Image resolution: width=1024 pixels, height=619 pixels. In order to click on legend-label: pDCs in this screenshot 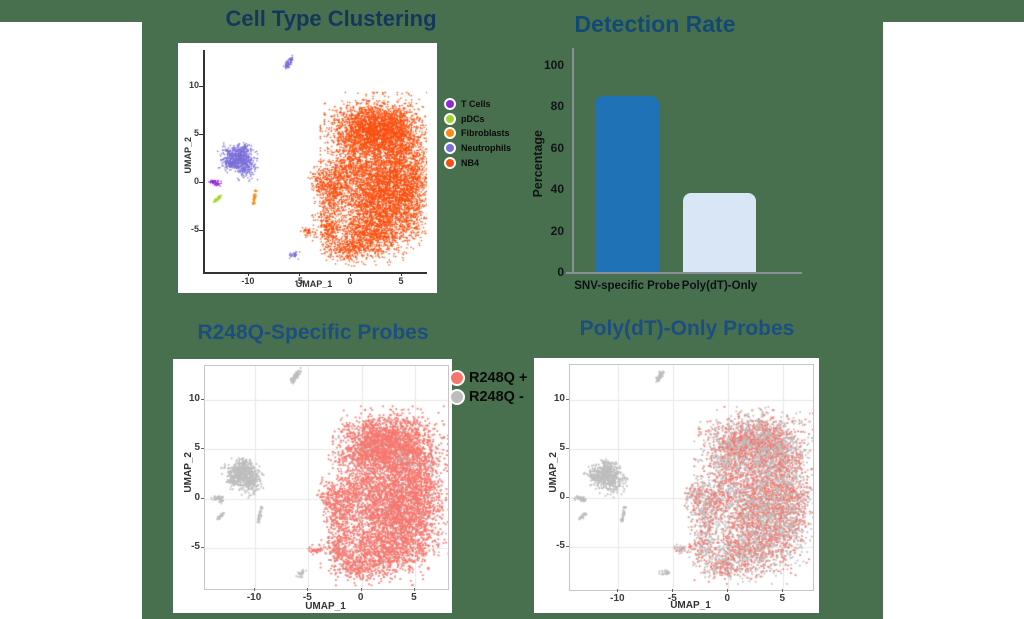, I will do `click(473, 118)`.